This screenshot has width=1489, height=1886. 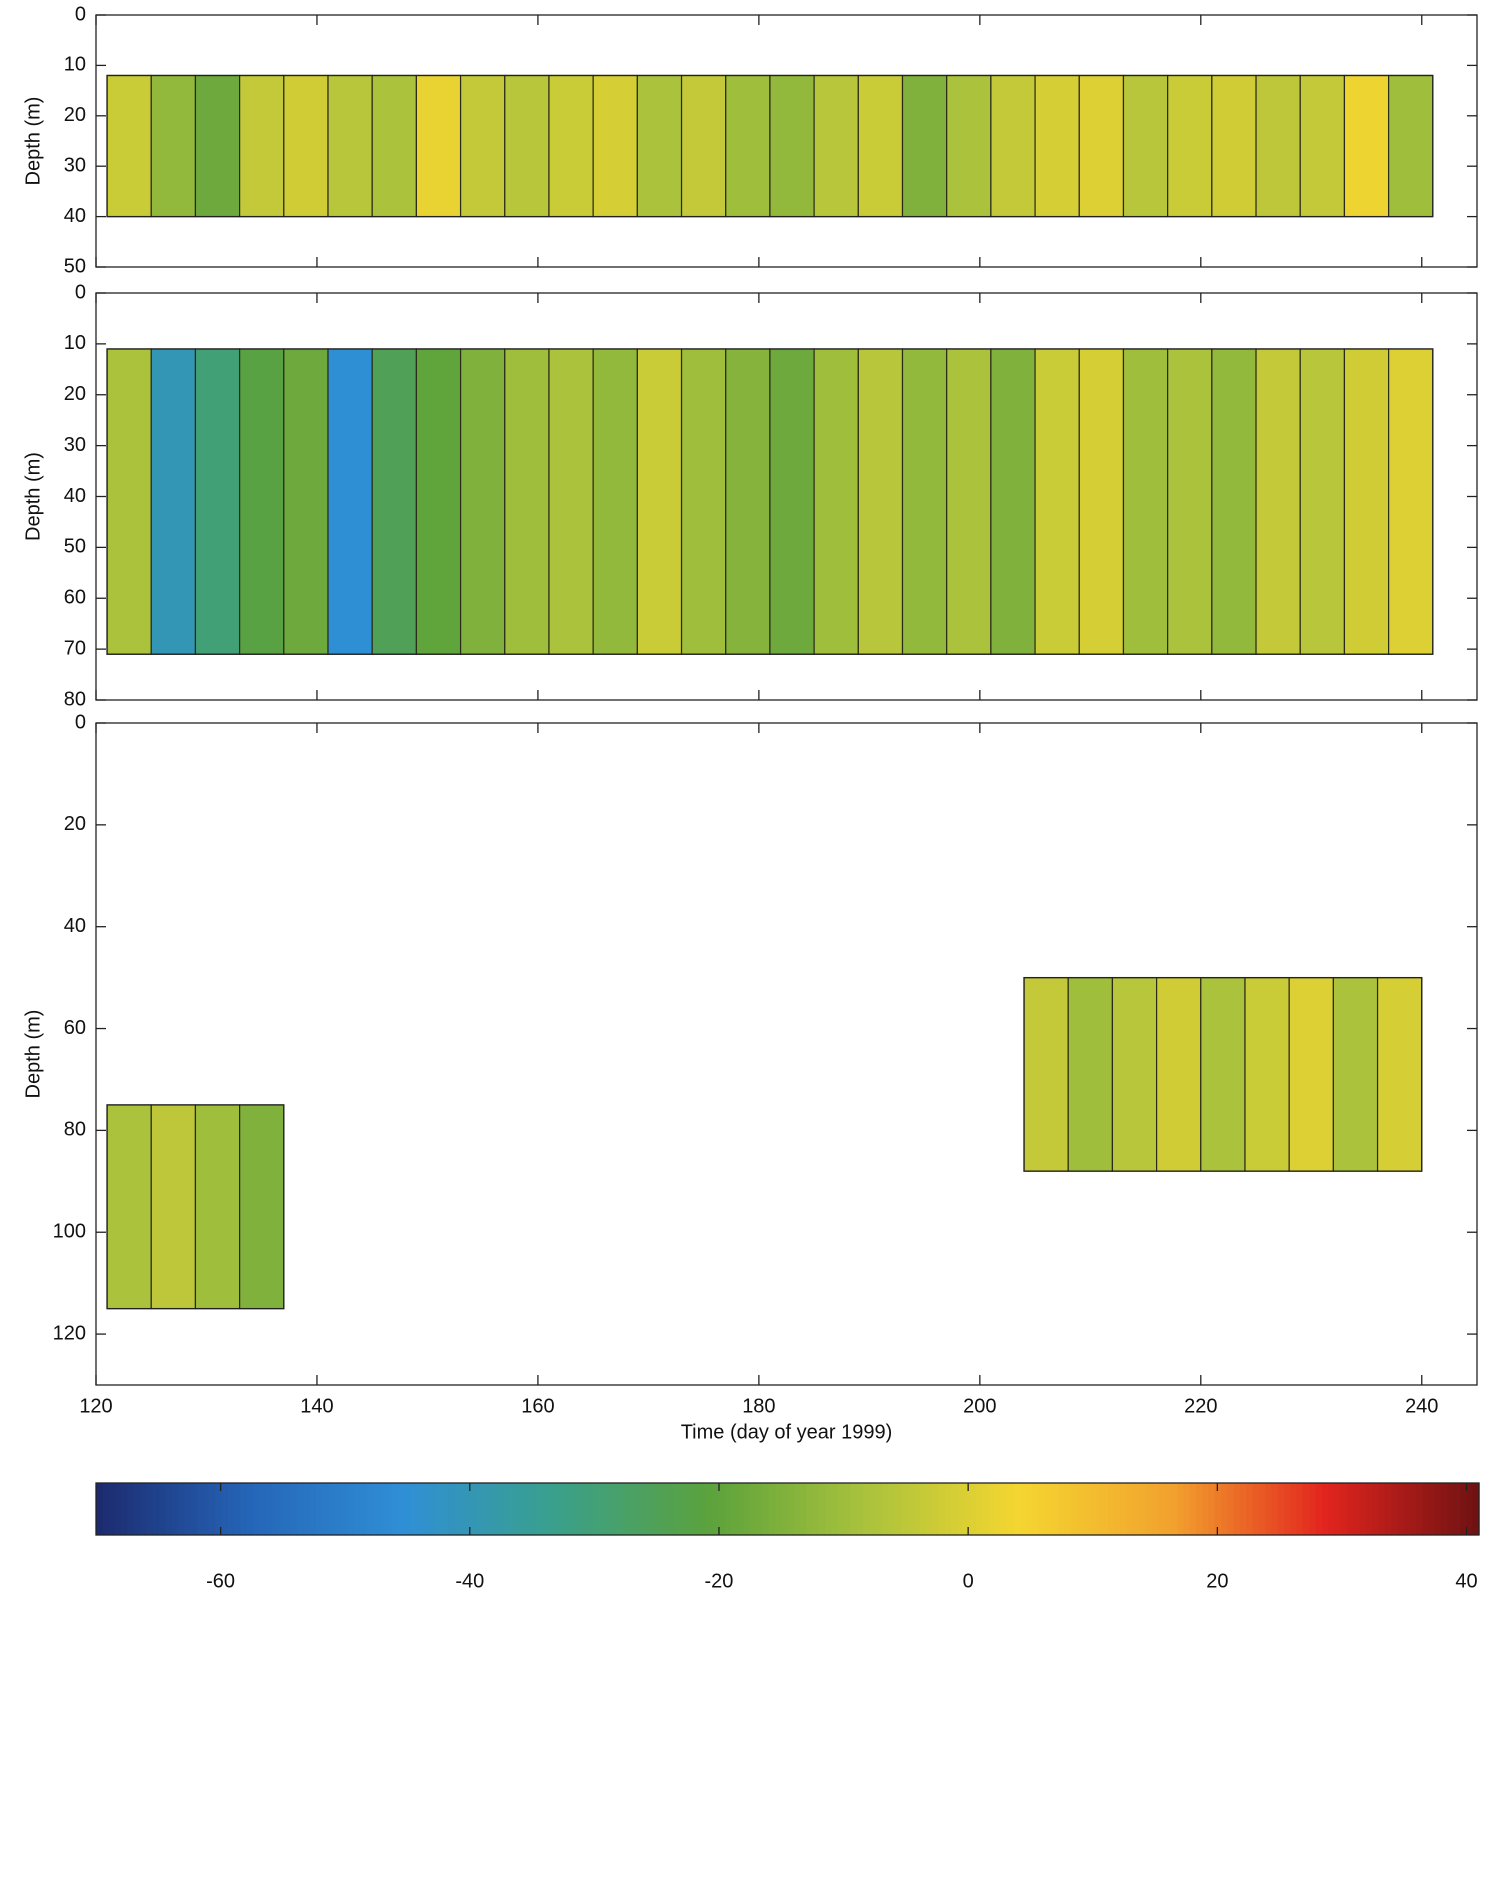 What do you see at coordinates (75, 1028) in the screenshot?
I see `y-tick-label: 60` at bounding box center [75, 1028].